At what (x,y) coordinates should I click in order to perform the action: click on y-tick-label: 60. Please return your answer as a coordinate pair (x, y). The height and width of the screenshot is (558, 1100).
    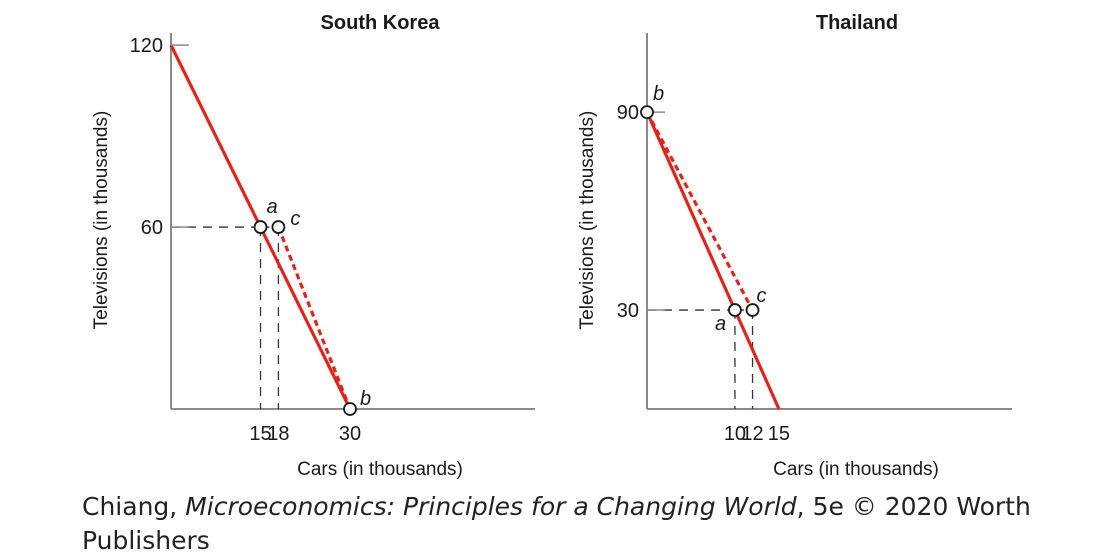
    Looking at the image, I should click on (152, 228).